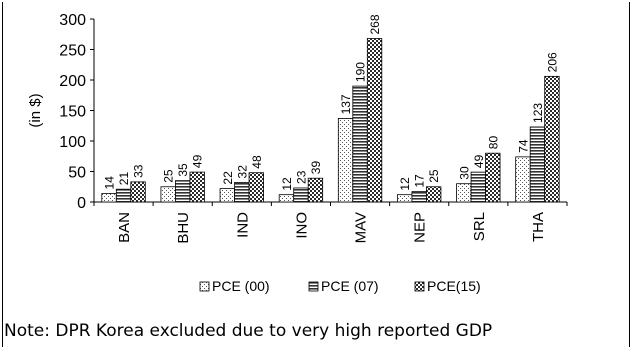  Describe the element at coordinates (375, 24) in the screenshot. I see `data-label: 268` at that location.